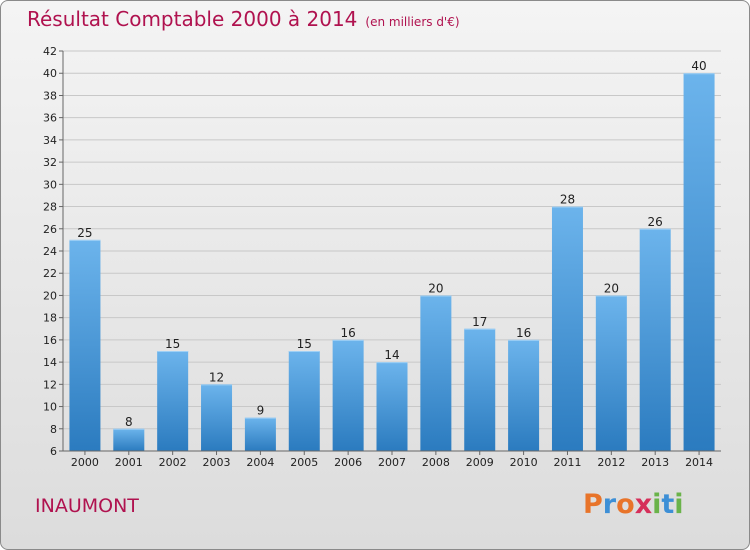 Image resolution: width=750 pixels, height=550 pixels. I want to click on y-tick-label: 32, so click(50, 162).